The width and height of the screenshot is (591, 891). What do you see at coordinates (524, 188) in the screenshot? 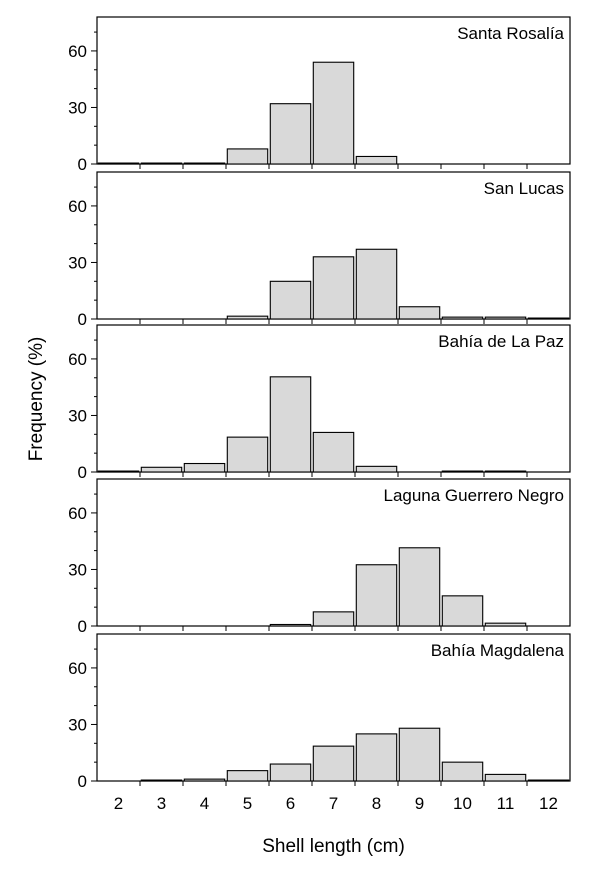
I see `panel-title: San Lucas` at bounding box center [524, 188].